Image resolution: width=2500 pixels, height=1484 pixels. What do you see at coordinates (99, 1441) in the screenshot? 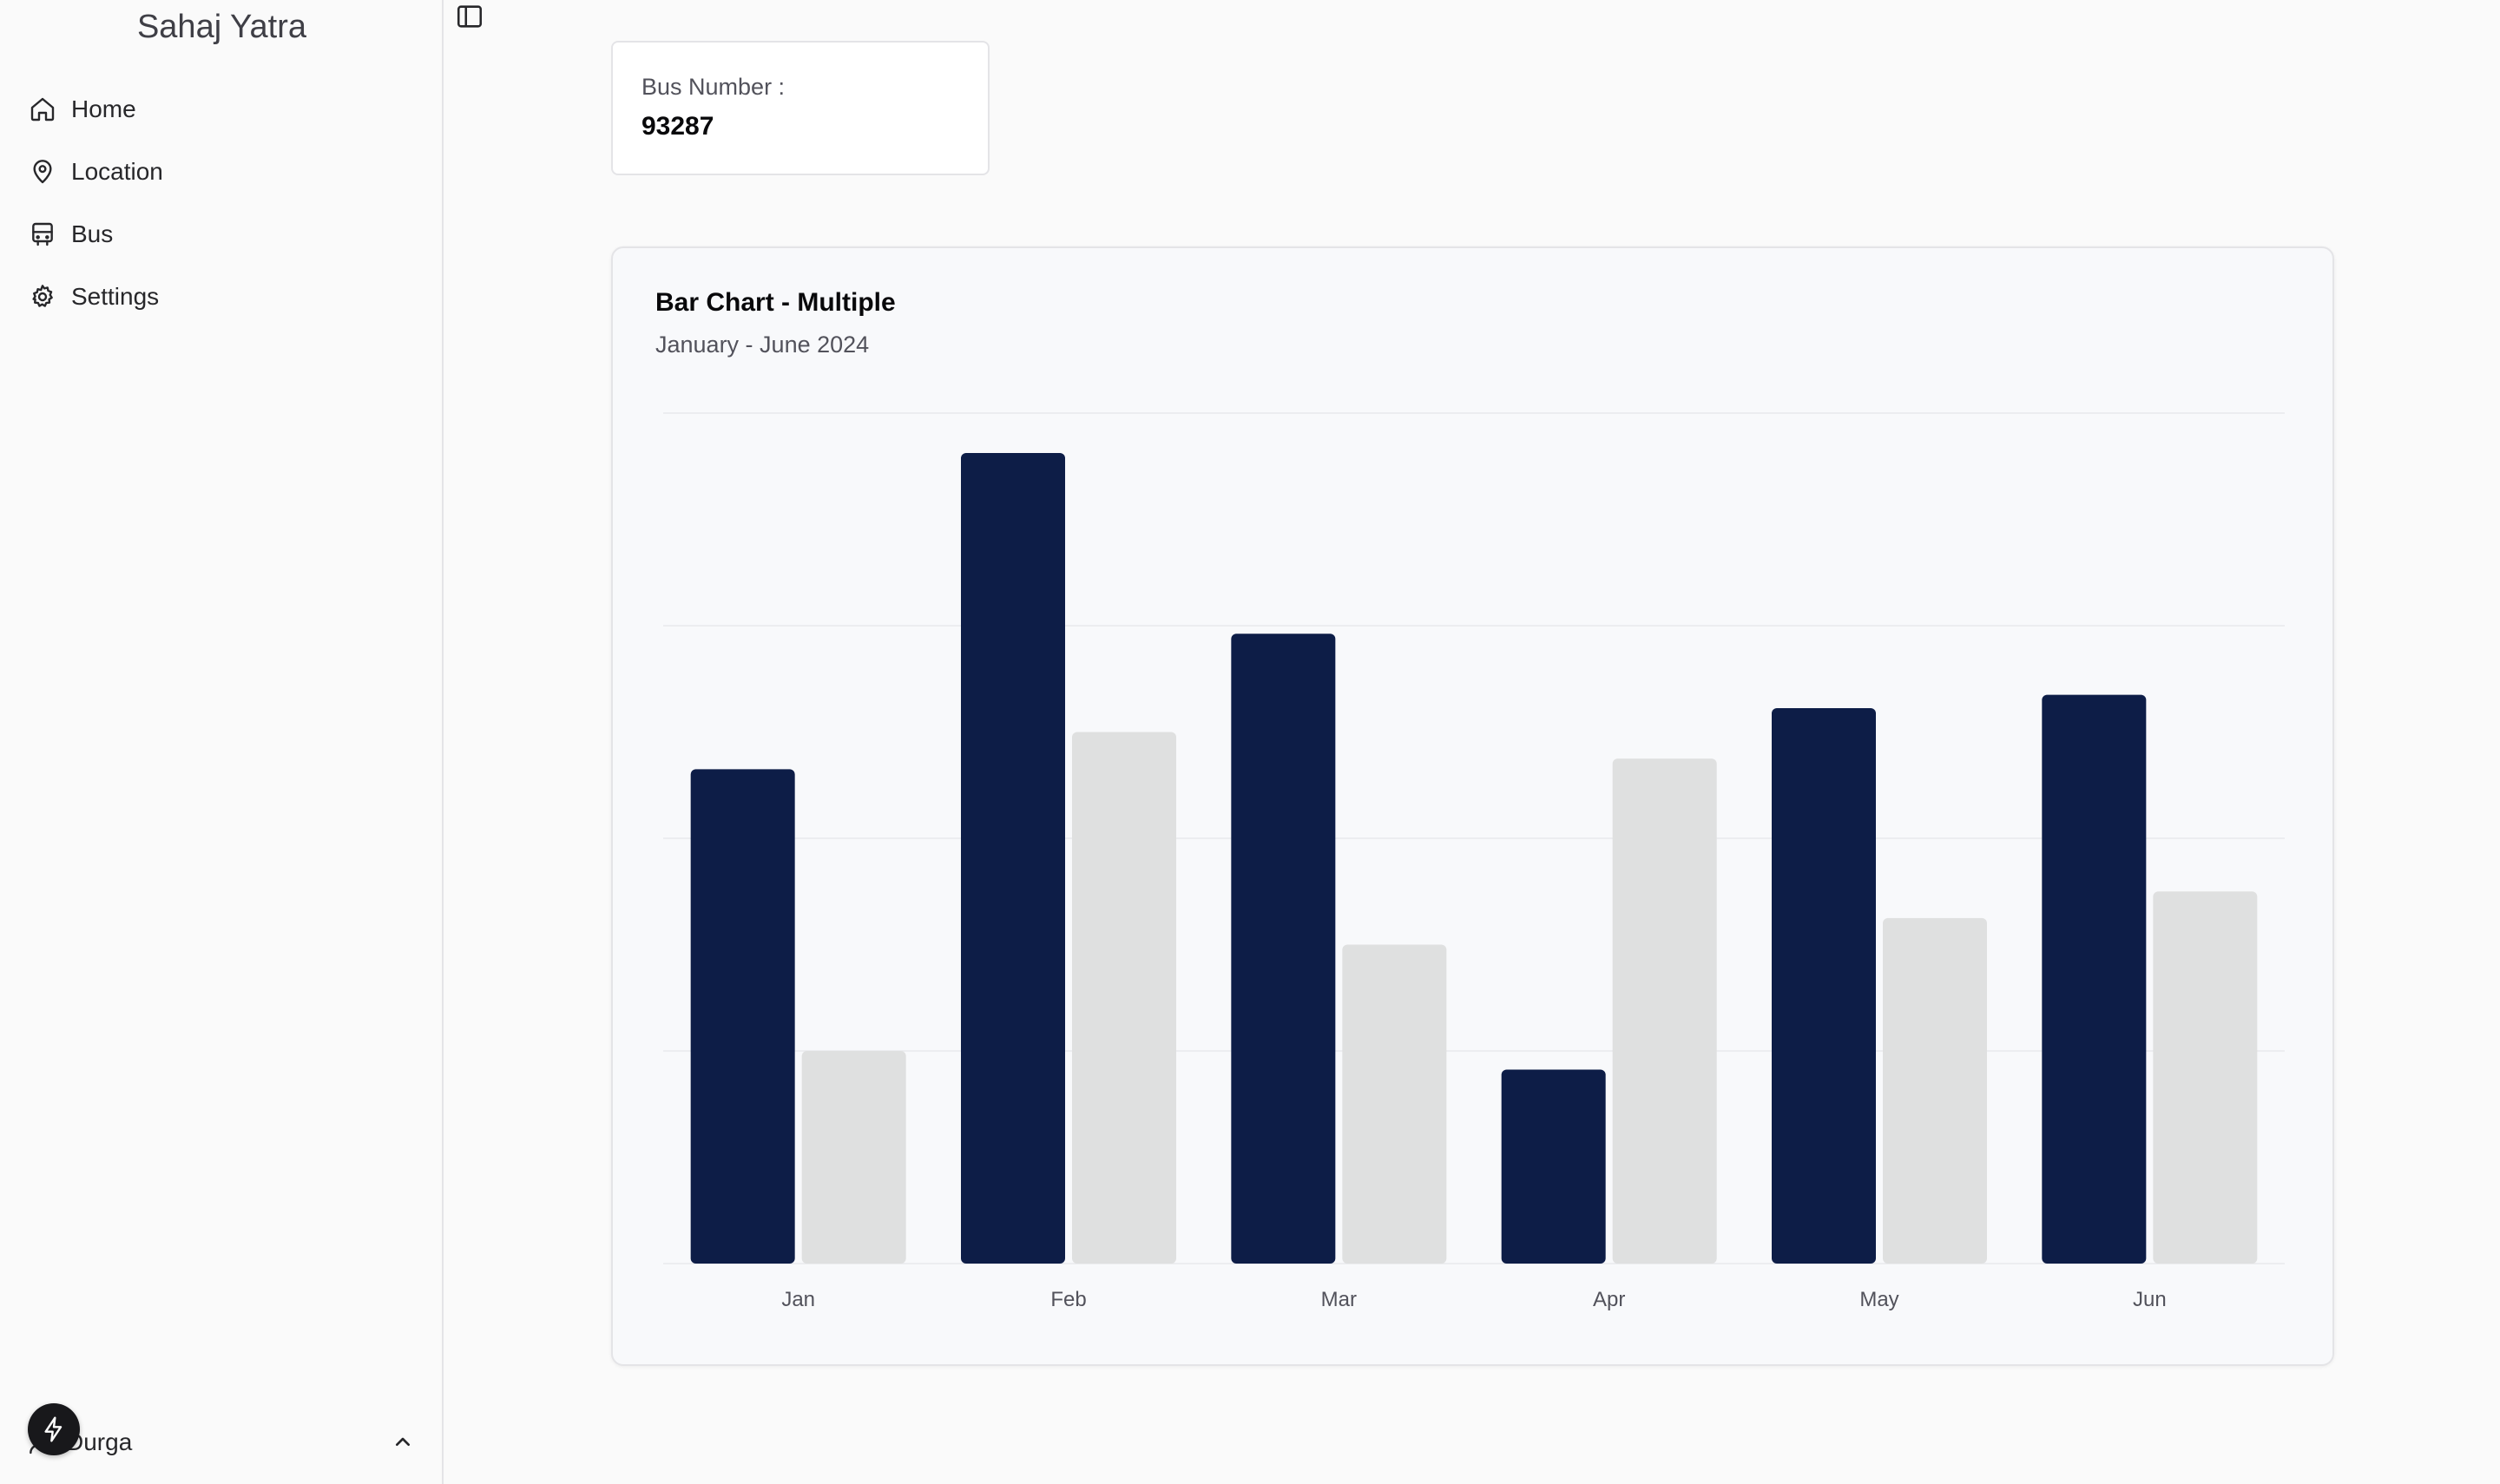
I see `user-name: Durga` at bounding box center [99, 1441].